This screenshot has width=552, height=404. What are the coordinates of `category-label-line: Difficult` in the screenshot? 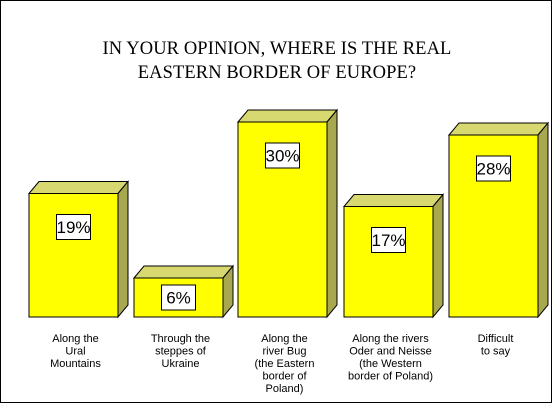 It's located at (496, 339).